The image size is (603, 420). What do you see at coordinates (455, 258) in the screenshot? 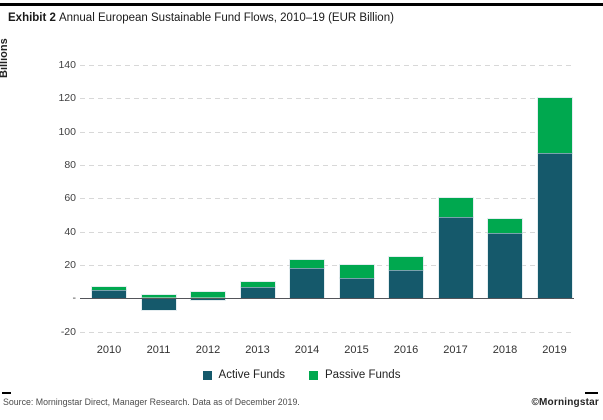
I see `bar-2017-active` at bounding box center [455, 258].